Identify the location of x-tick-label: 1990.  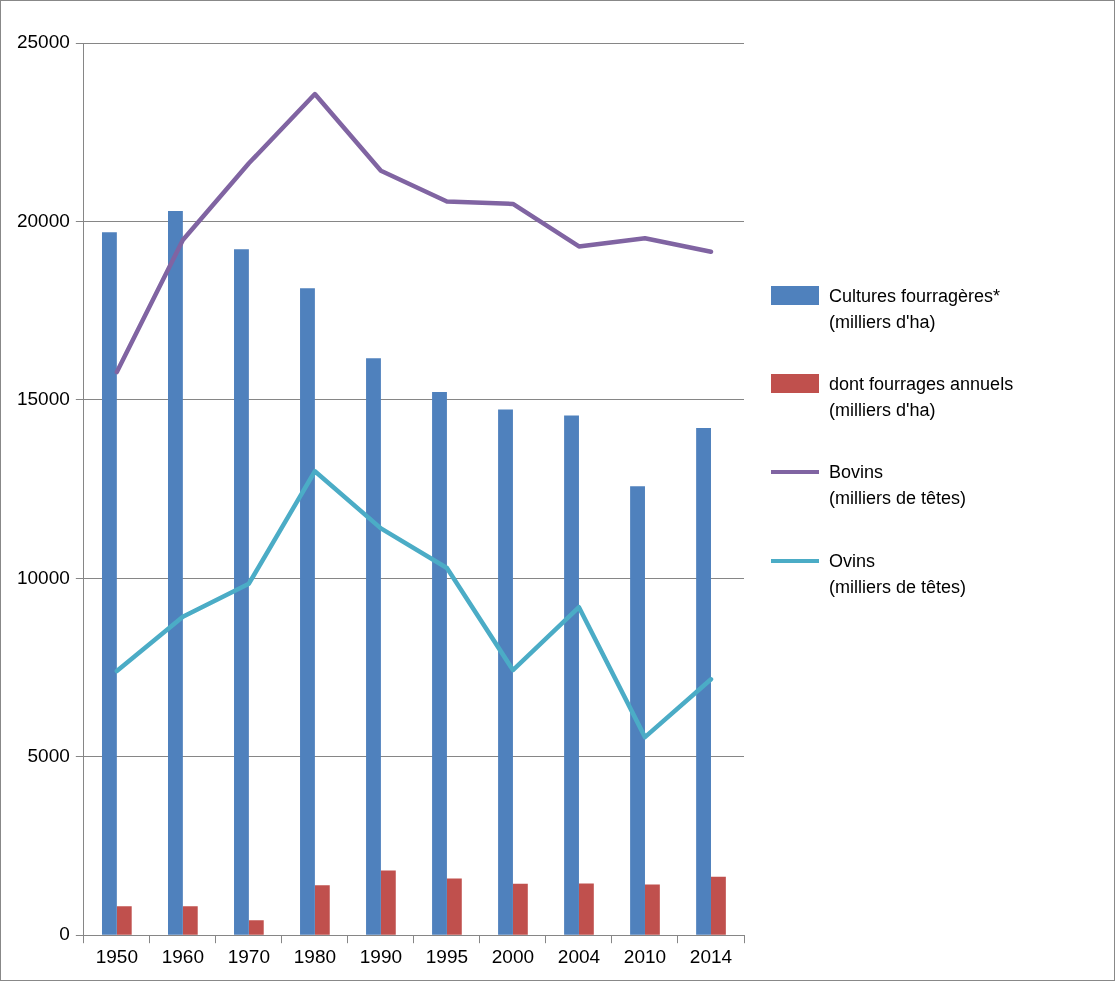
(381, 956).